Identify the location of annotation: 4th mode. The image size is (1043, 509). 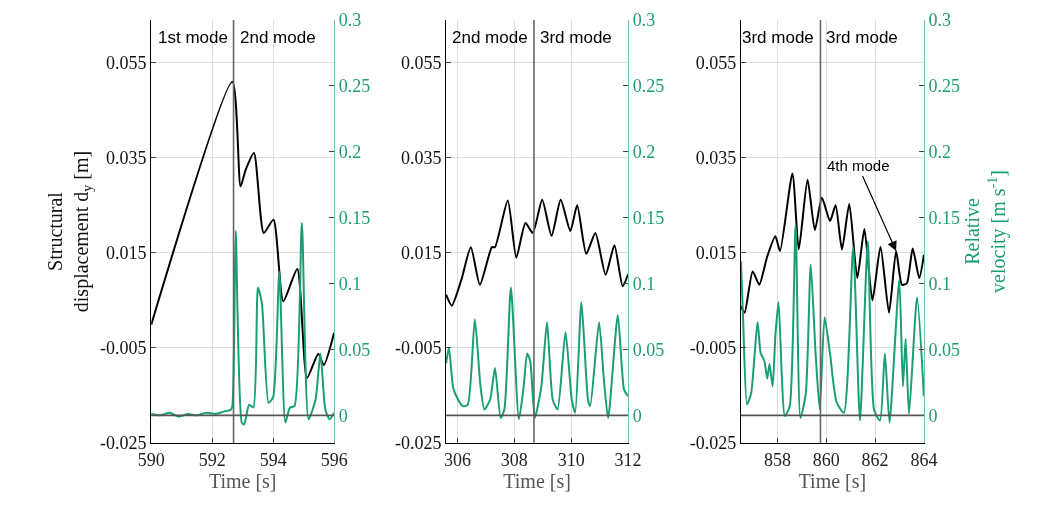
(858, 165).